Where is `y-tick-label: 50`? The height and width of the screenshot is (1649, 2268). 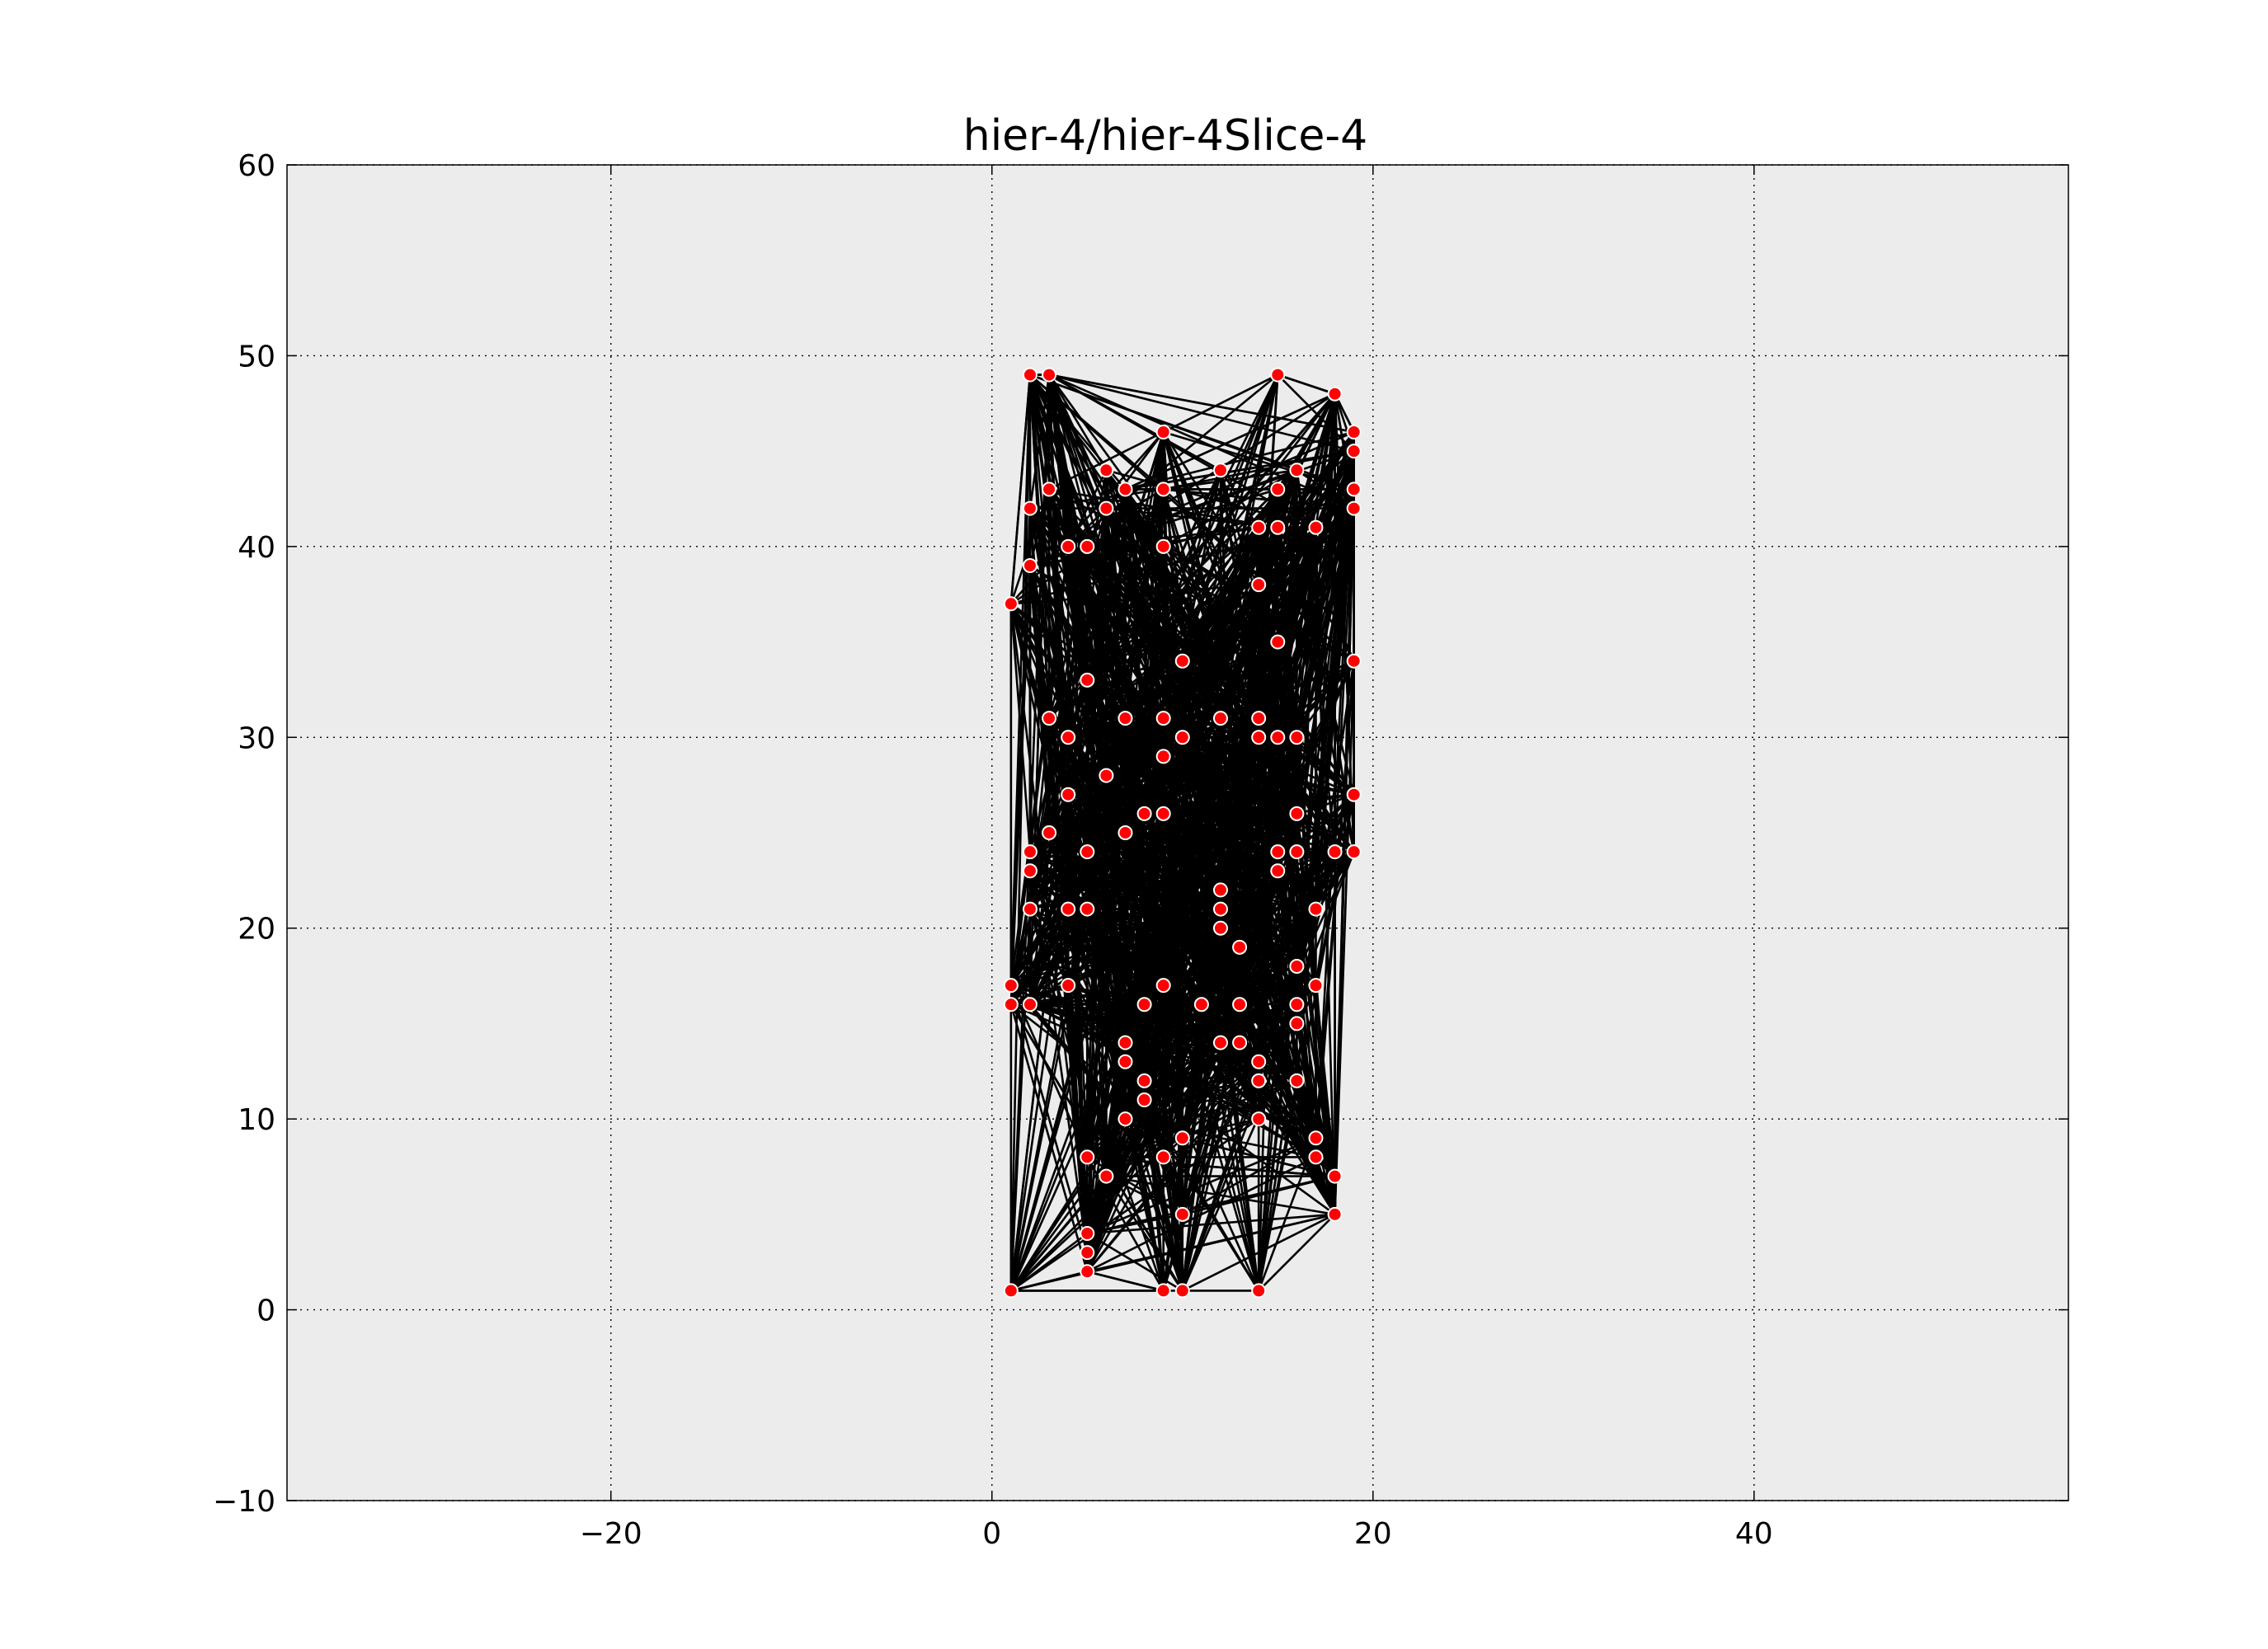
y-tick-label: 50 is located at coordinates (256, 356).